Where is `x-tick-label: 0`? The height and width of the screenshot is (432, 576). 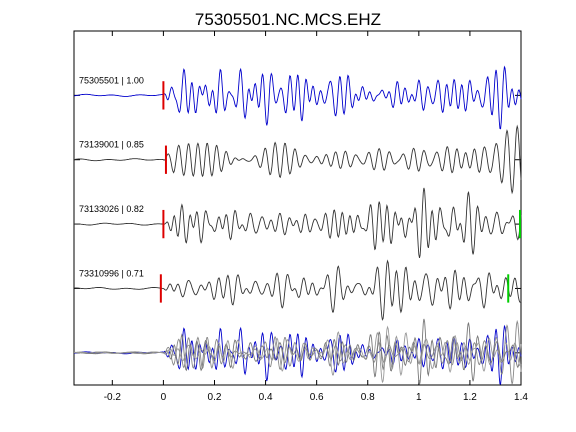 x-tick-label: 0 is located at coordinates (164, 397).